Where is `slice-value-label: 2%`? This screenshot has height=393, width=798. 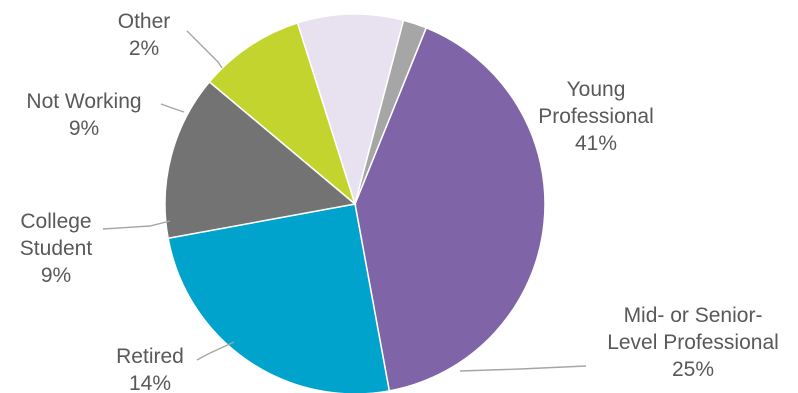
slice-value-label: 2% is located at coordinates (144, 48).